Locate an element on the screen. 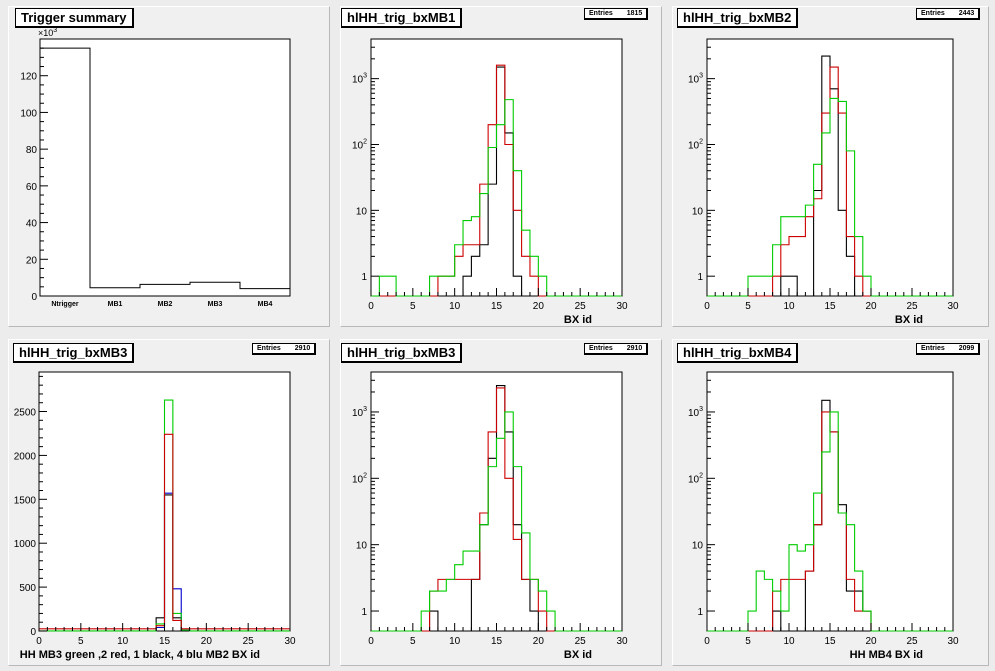 The height and width of the screenshot is (671, 995). y-tick-label: 500 is located at coordinates (27, 588).